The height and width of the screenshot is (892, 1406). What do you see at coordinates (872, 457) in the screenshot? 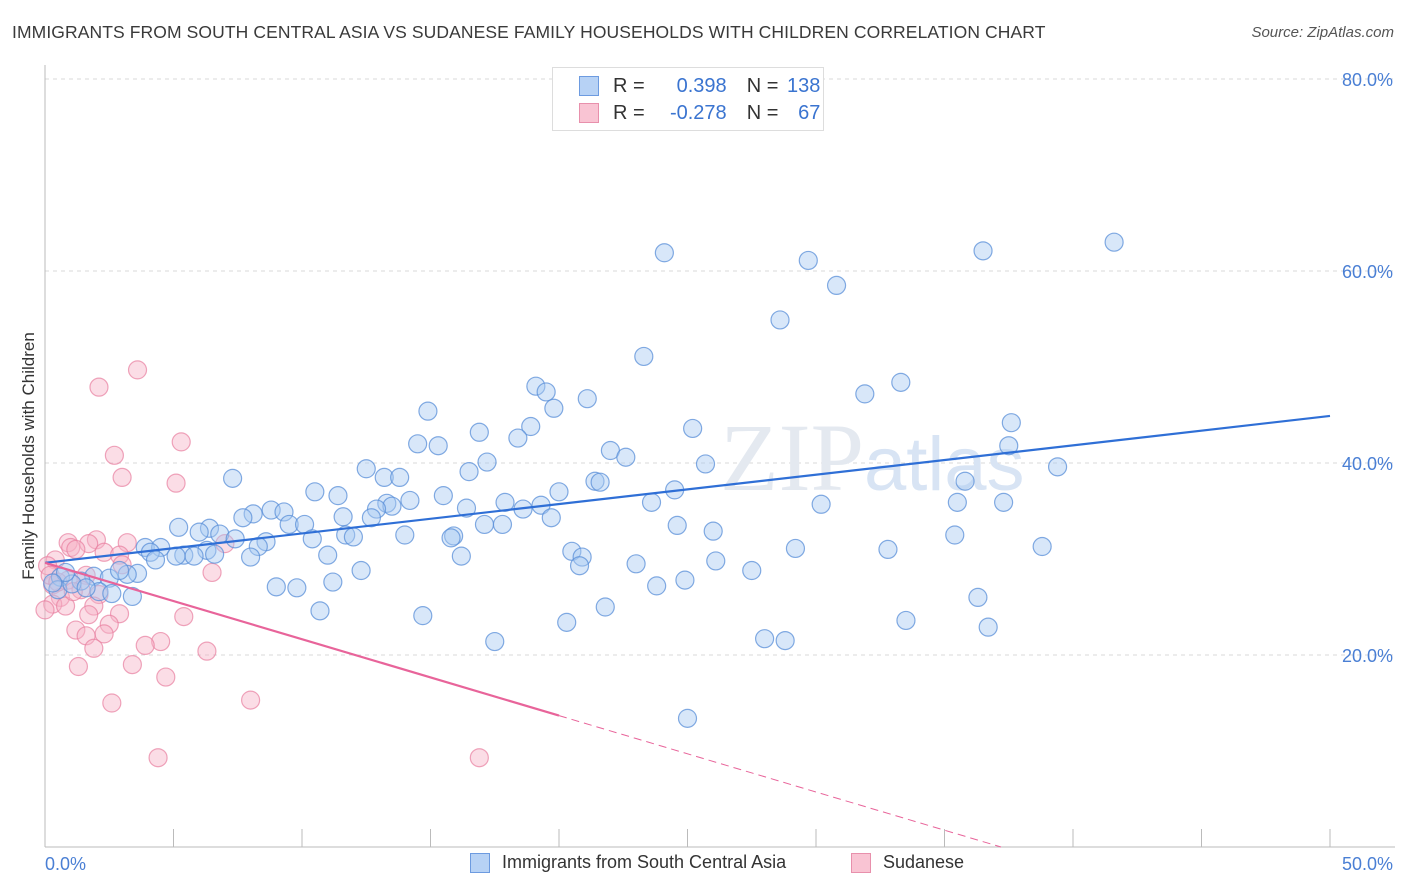
I see `watermark: ZIPatlas` at bounding box center [872, 457].